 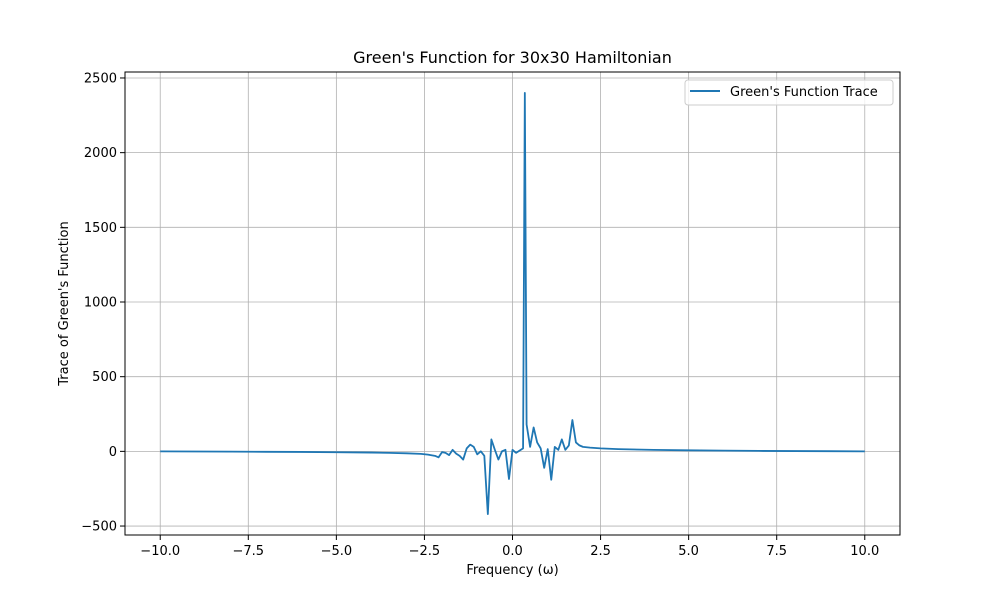 I want to click on x-tick-label: 10.0, so click(x=864, y=551).